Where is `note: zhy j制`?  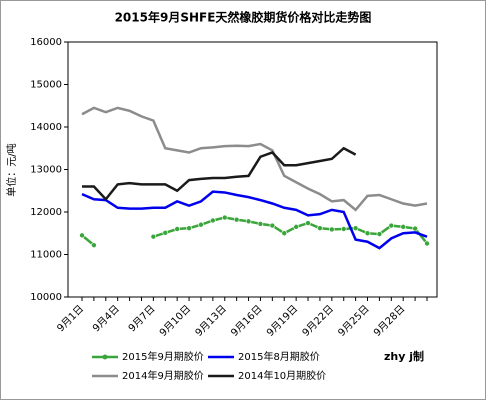 note: zhy j制 is located at coordinates (404, 356).